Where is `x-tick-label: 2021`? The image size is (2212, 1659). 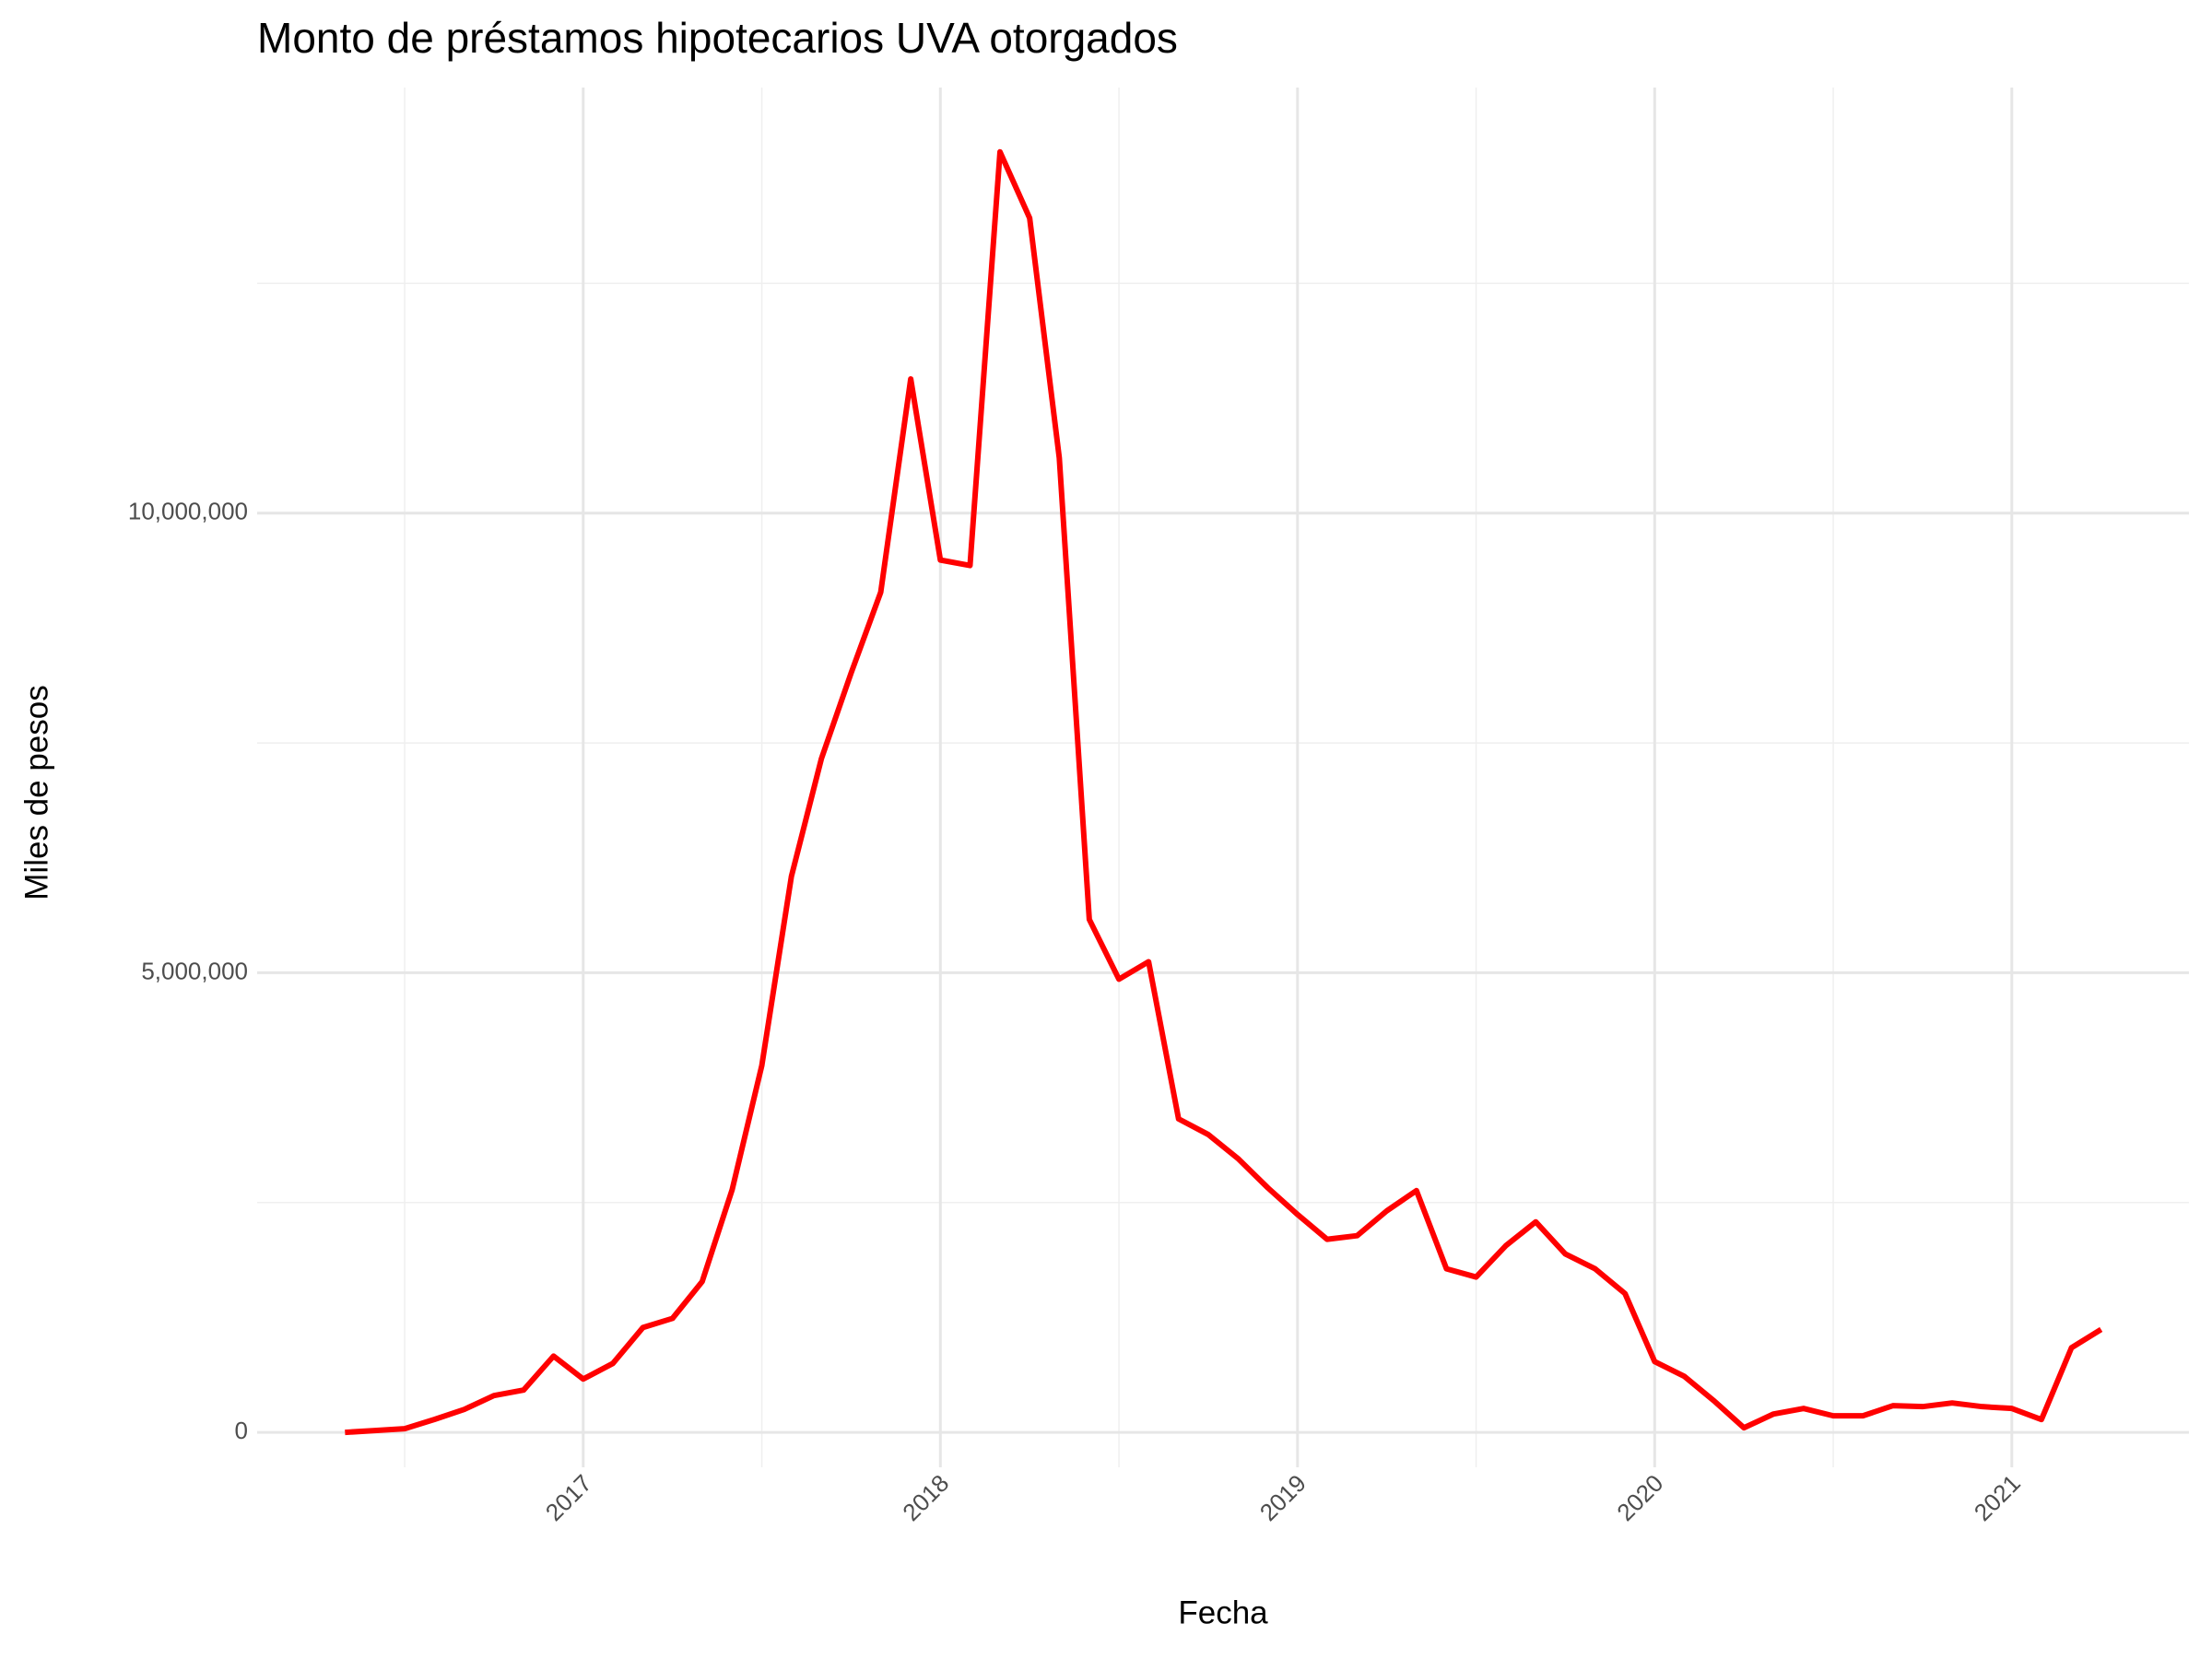 x-tick-label: 2021 is located at coordinates (1997, 1497).